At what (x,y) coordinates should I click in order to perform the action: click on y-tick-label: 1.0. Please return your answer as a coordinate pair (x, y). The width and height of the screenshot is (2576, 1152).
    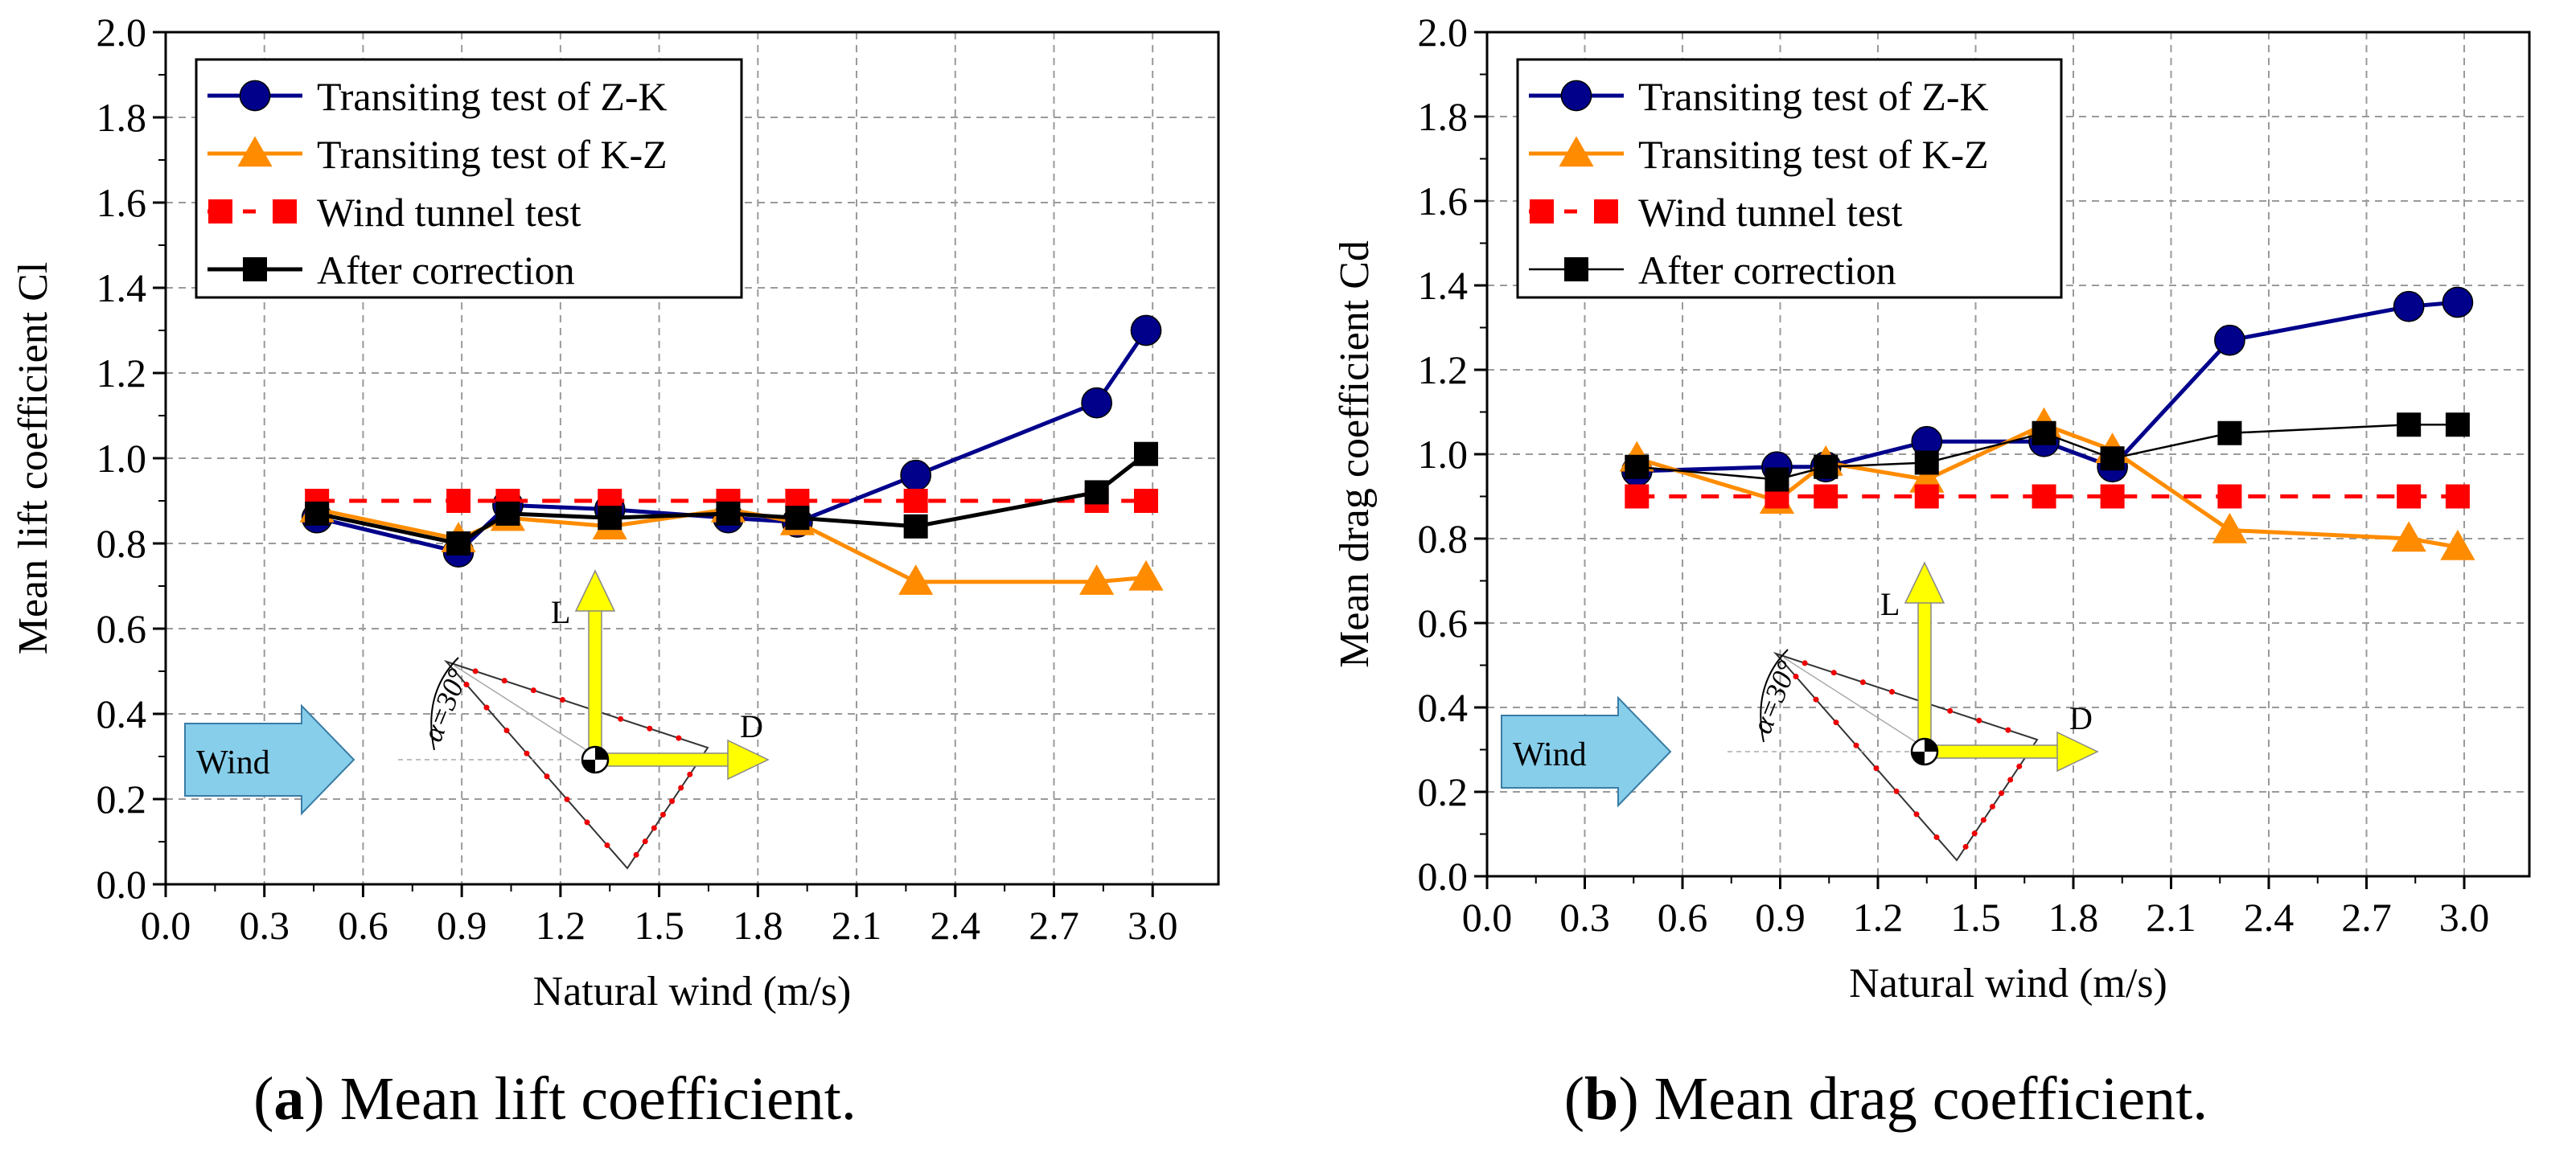
    Looking at the image, I should click on (122, 458).